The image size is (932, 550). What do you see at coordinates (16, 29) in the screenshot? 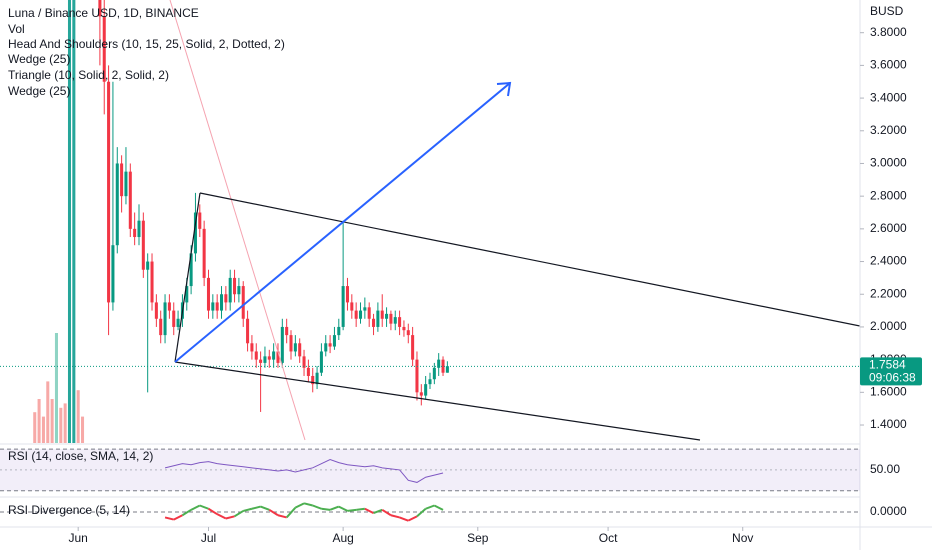
I see `legend-item: Vol` at bounding box center [16, 29].